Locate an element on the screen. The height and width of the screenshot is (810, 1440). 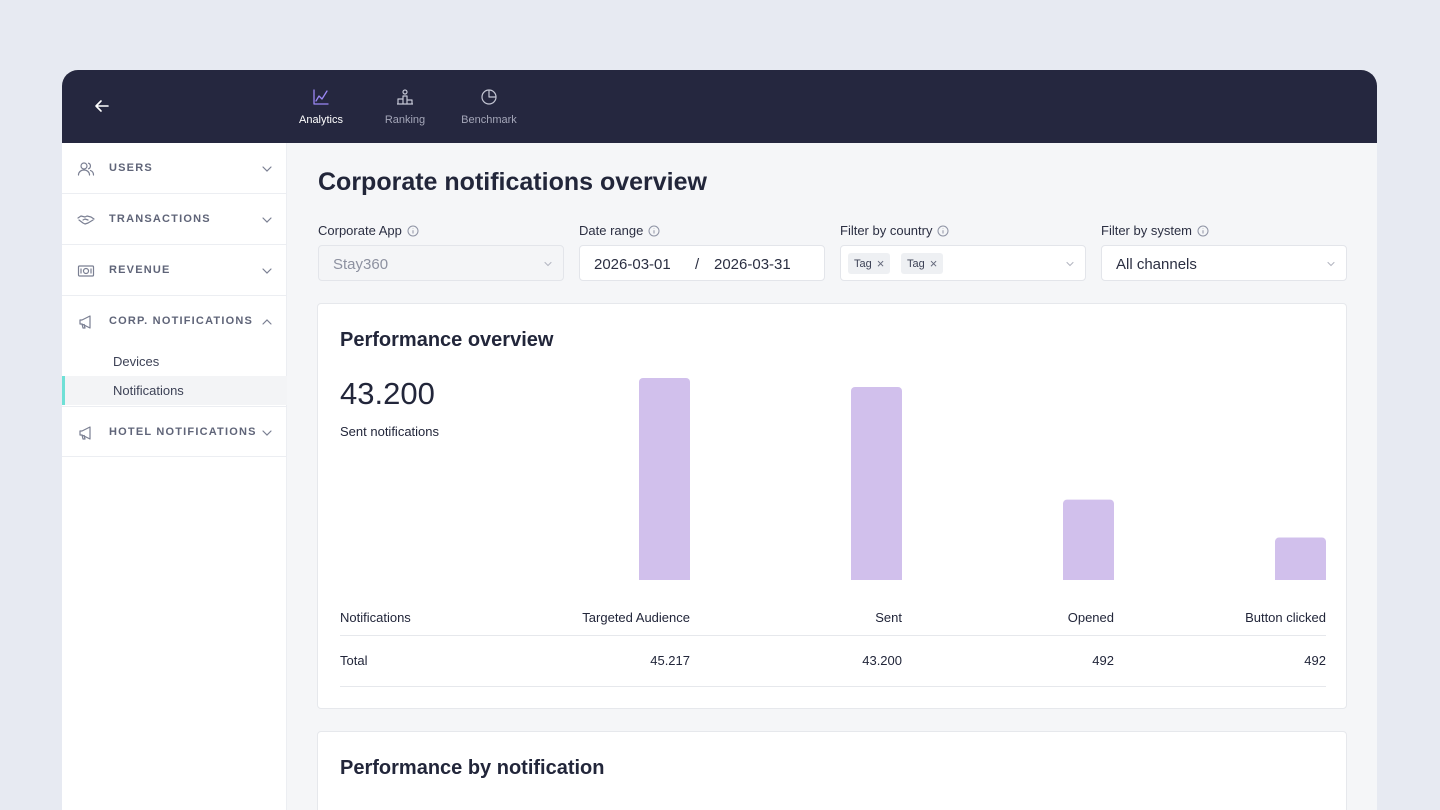
sidebar-item-devices-label: Devices is located at coordinates (136, 361).